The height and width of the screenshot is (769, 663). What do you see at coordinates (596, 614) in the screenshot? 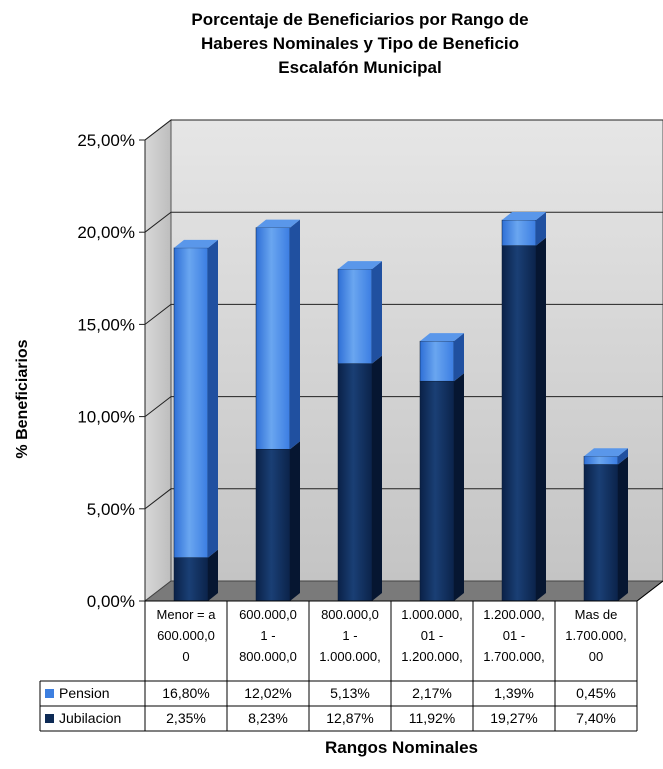
I see `x-tick-label: Mas de` at bounding box center [596, 614].